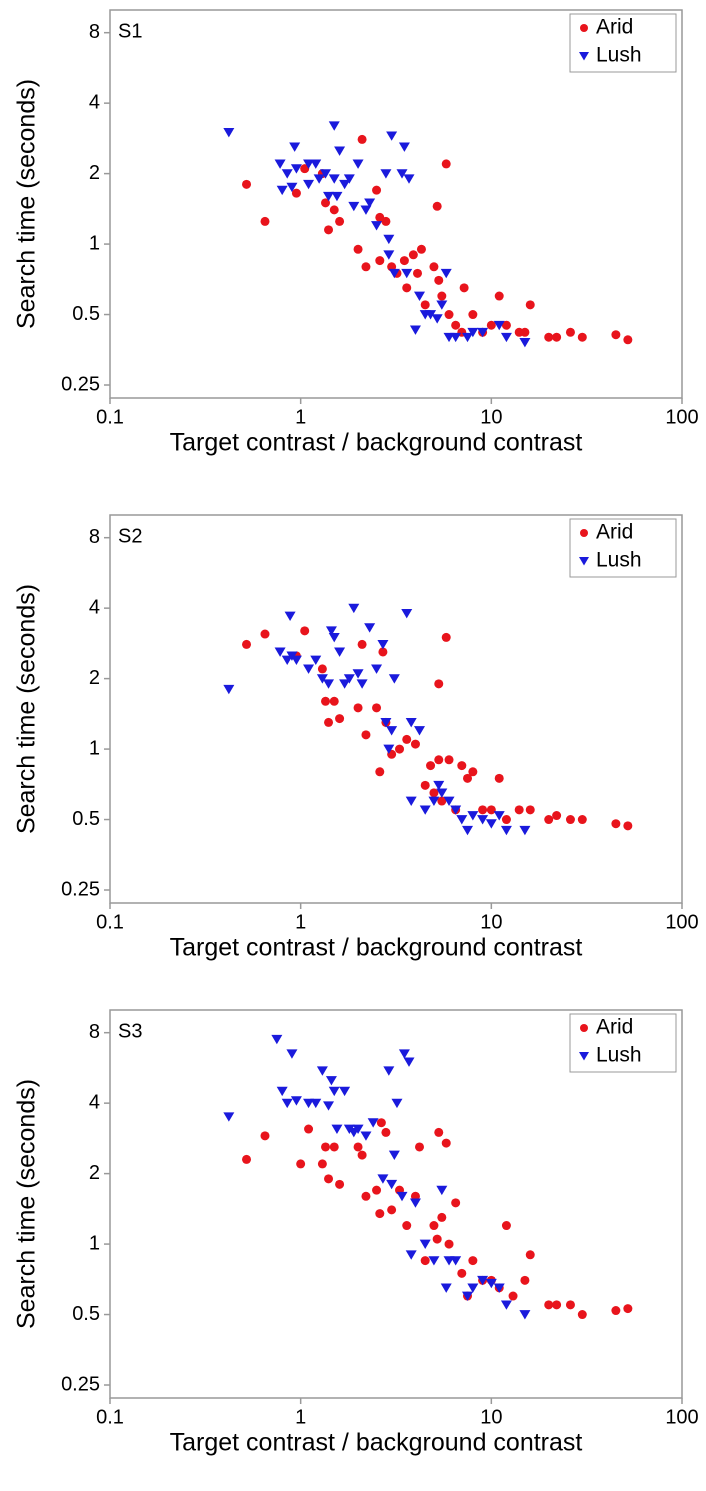 The height and width of the screenshot is (1491, 706). What do you see at coordinates (80, 384) in the screenshot?
I see `y-tick-label: 0.25` at bounding box center [80, 384].